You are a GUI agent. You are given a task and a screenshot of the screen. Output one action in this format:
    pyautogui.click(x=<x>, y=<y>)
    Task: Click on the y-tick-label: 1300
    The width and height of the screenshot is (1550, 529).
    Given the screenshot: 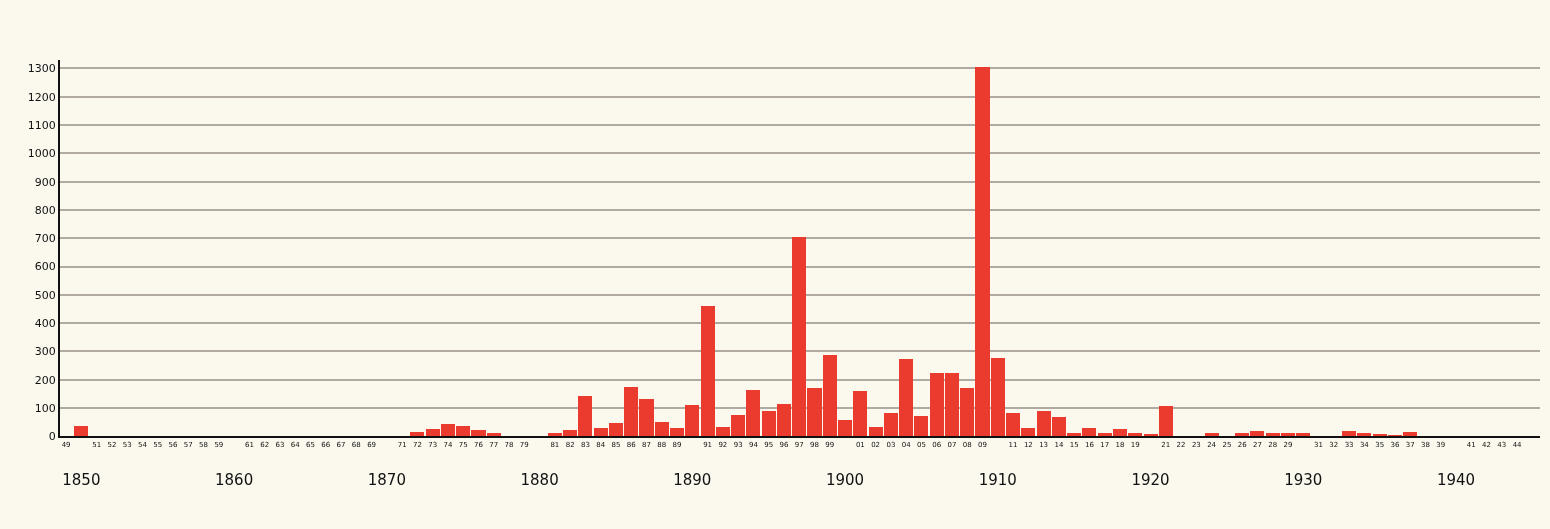 What is the action you would take?
    pyautogui.click(x=41, y=69)
    